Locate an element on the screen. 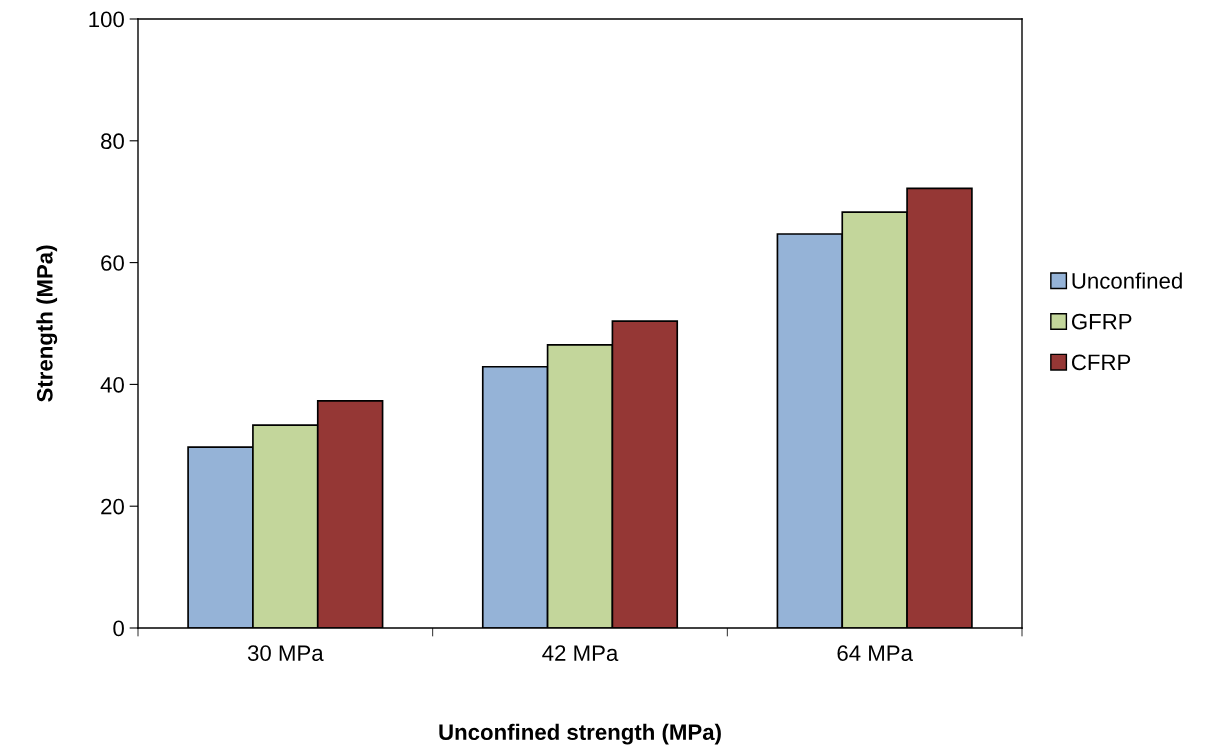 This screenshot has height=749, width=1211. y-tick-label: 60 is located at coordinates (112, 263).